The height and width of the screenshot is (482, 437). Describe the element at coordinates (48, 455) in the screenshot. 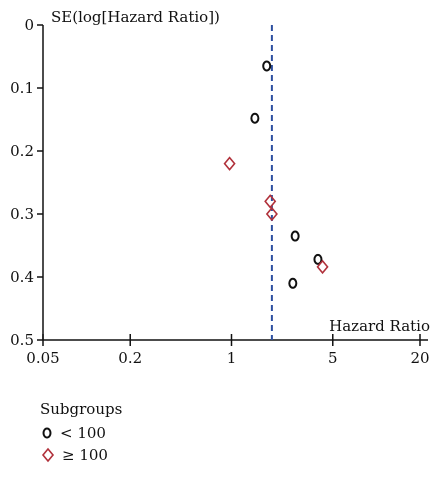

I see `diamond-marker-icon` at that location.